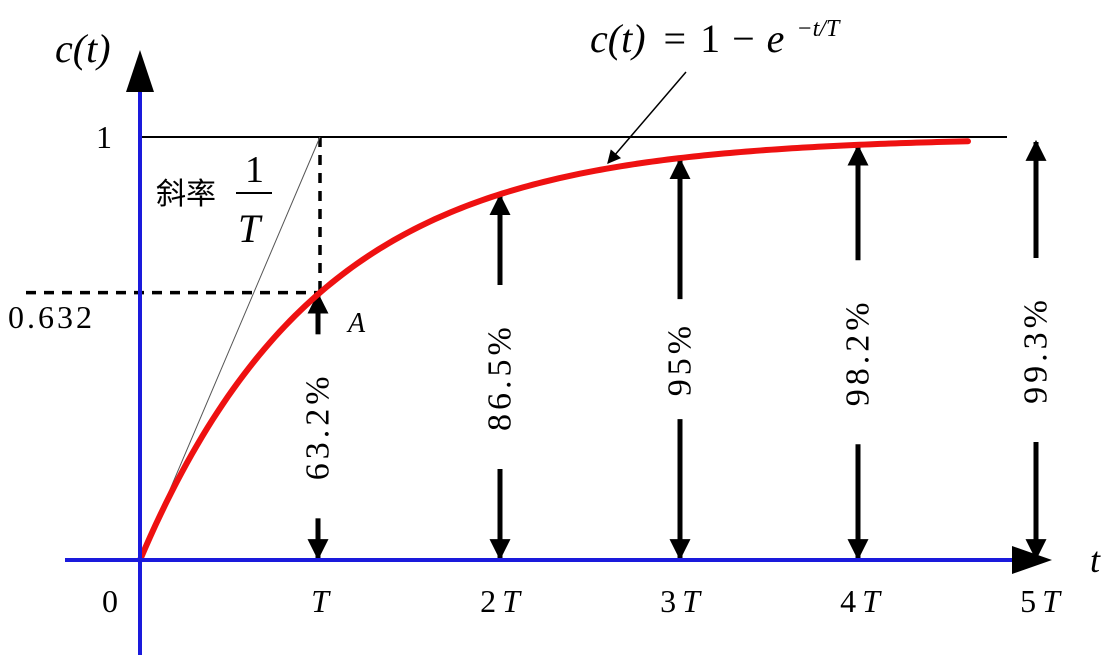 Image resolution: width=1115 pixels, height=663 pixels. I want to click on y-tick-one: 1, so click(104, 137).